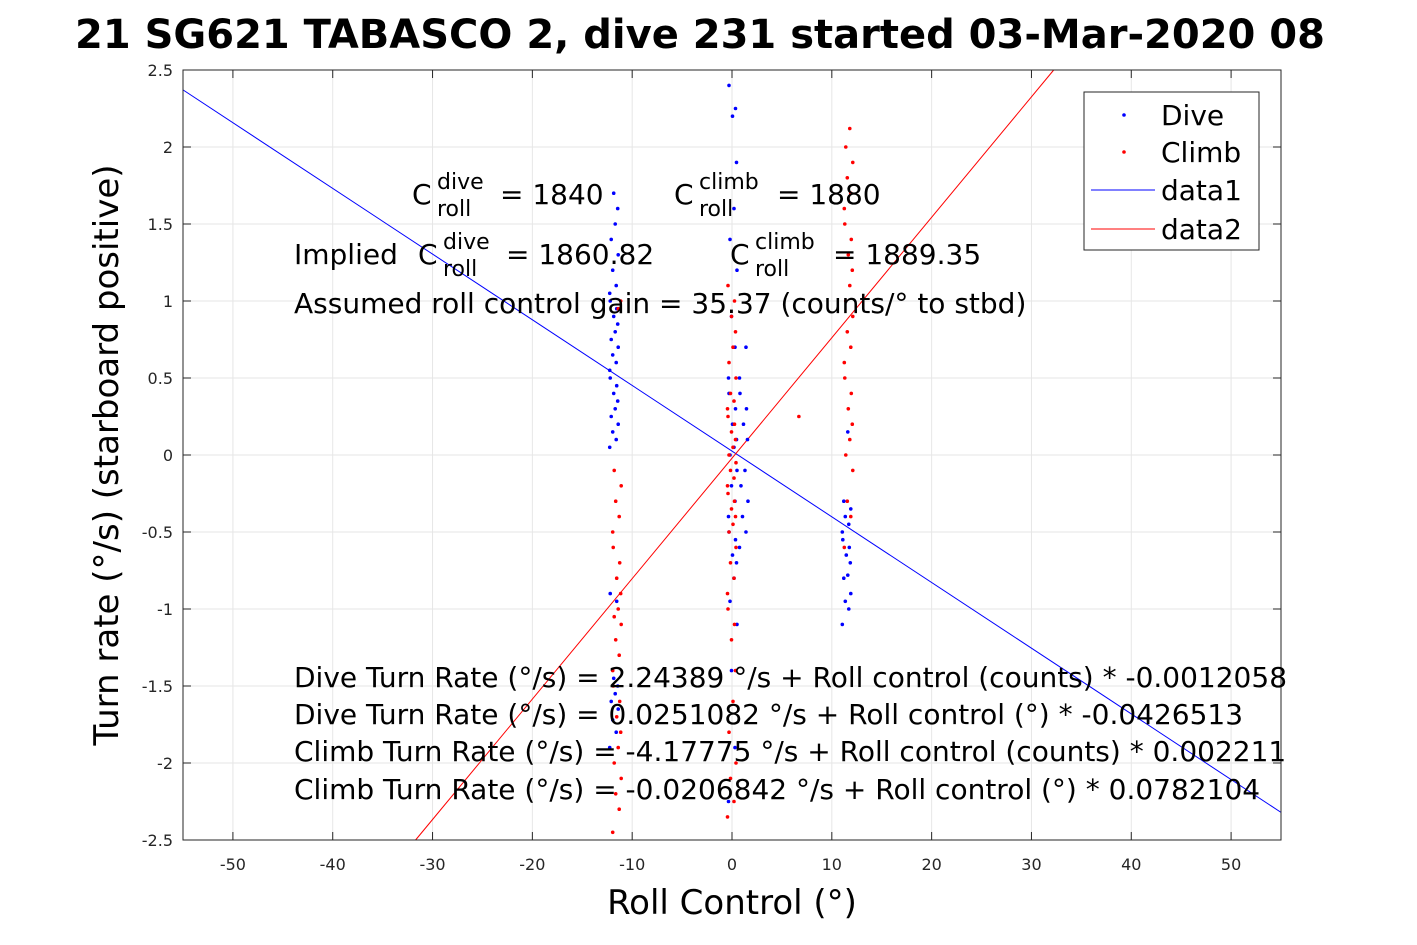  What do you see at coordinates (731, 459) in the screenshot?
I see `data-points` at bounding box center [731, 459].